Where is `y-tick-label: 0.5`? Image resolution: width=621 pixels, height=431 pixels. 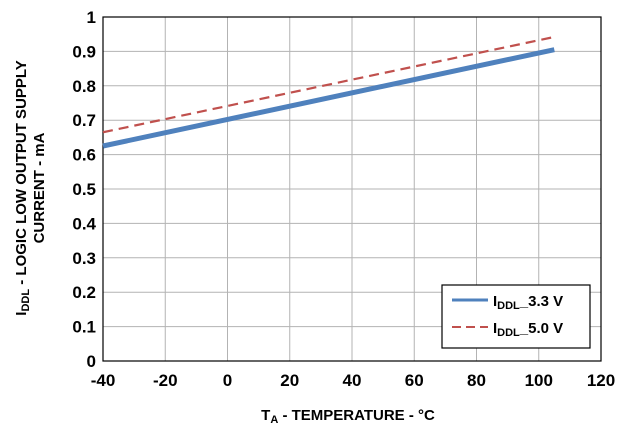
y-tick-label: 0.5 is located at coordinates (84, 189).